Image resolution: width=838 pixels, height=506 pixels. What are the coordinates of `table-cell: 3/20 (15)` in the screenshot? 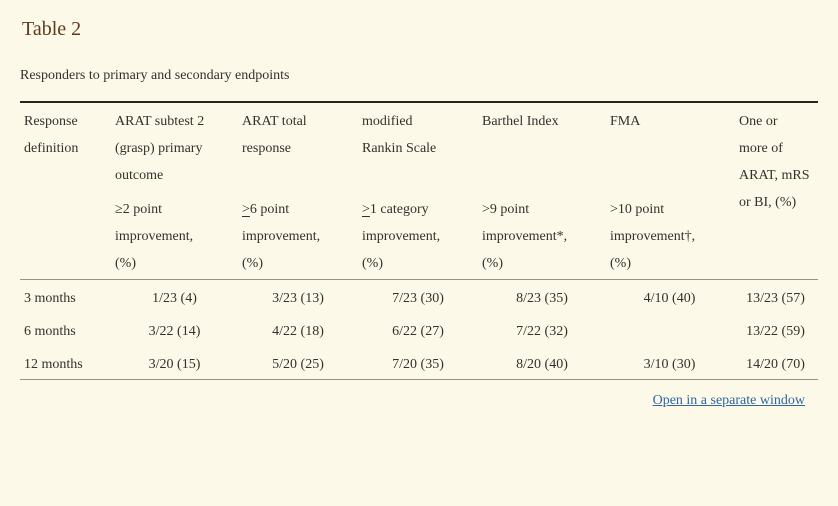 It's located at (174, 364).